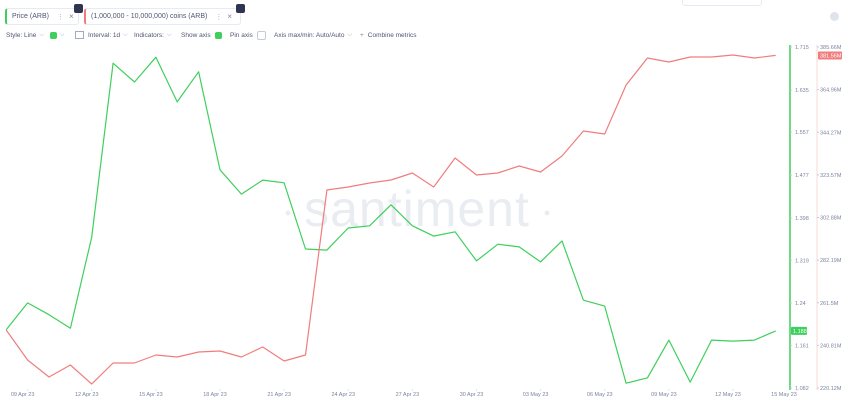 This screenshot has width=850, height=403. Describe the element at coordinates (802, 346) in the screenshot. I see `y-tick-label: 1.161` at that location.